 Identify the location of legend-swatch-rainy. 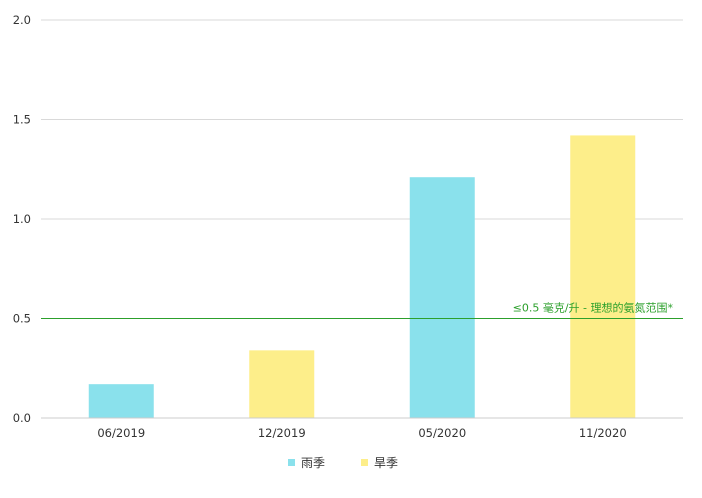
(291, 462).